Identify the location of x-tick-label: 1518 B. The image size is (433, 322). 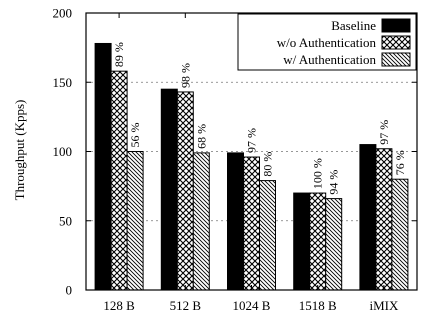
(318, 305).